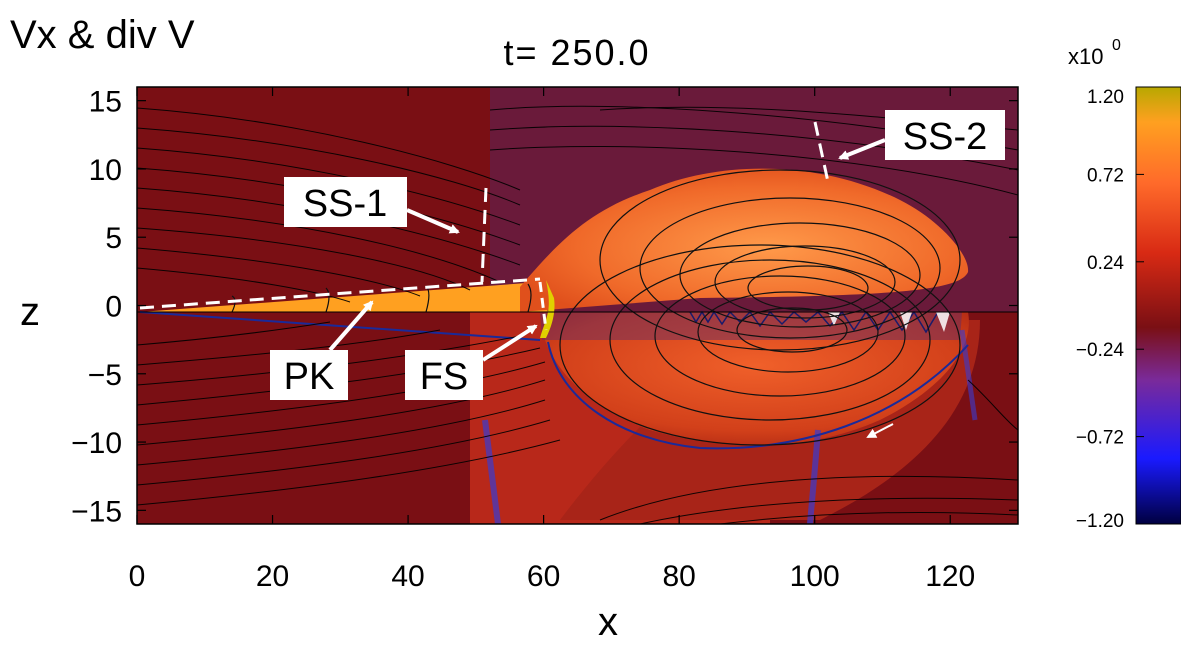 The height and width of the screenshot is (647, 1181). Describe the element at coordinates (1100, 350) in the screenshot. I see `colorbar-tick-label: −0.24` at that location.